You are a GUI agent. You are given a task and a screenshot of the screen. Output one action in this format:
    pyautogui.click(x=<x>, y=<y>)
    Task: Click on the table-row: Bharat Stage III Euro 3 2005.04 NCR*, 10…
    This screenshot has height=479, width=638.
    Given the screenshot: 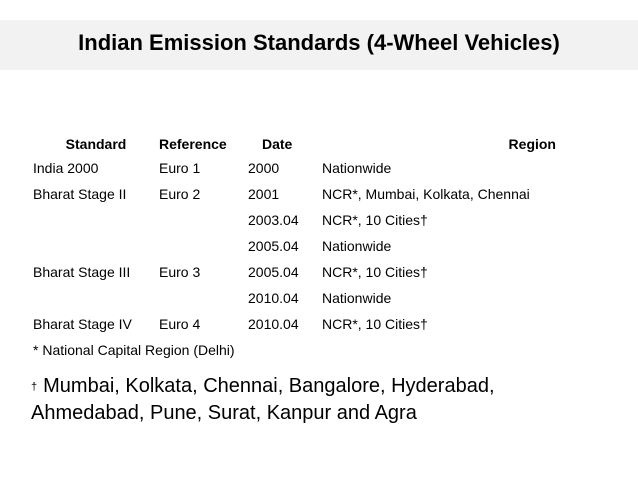 What is the action you would take?
    pyautogui.click(x=307, y=272)
    